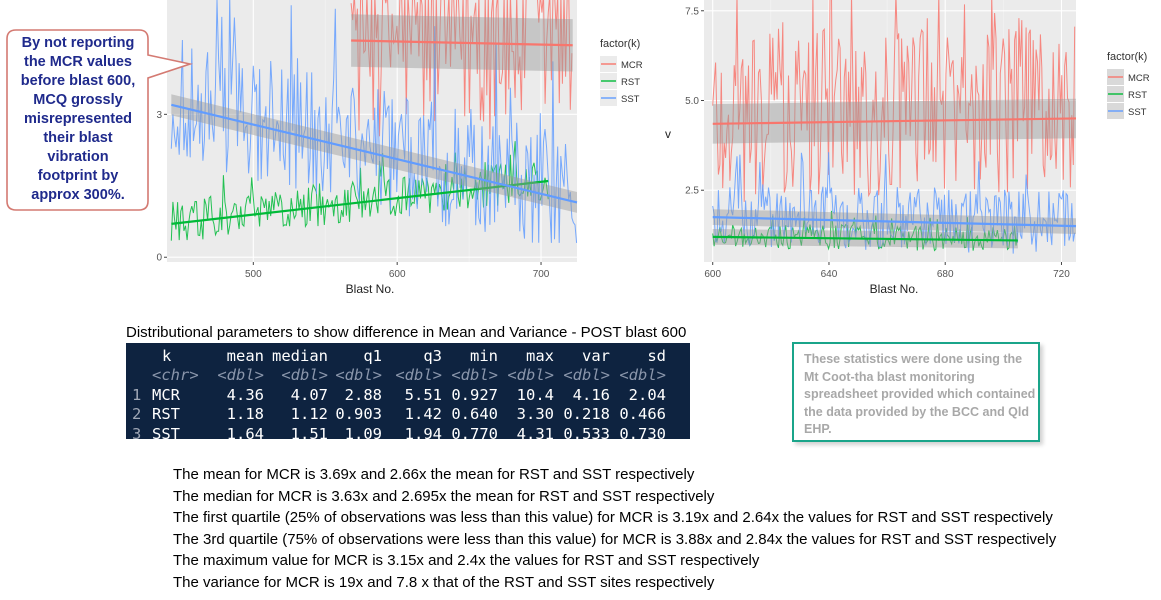 This screenshot has height=600, width=1161. What do you see at coordinates (245, 355) in the screenshot?
I see `header-mean: mean` at bounding box center [245, 355].